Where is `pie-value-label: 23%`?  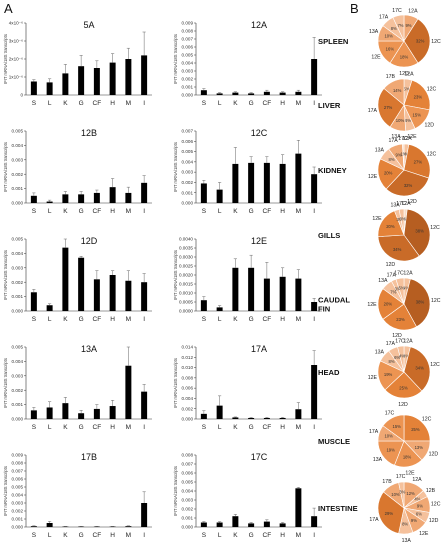
pie-value-label: 23% is located at coordinates (418, 96).